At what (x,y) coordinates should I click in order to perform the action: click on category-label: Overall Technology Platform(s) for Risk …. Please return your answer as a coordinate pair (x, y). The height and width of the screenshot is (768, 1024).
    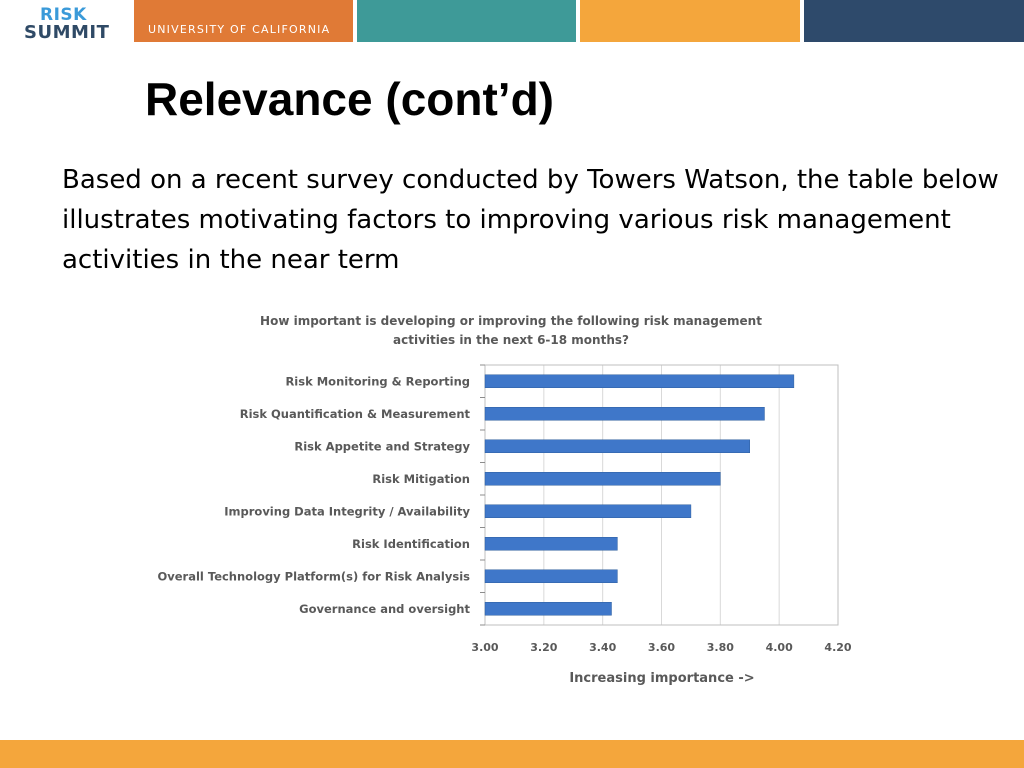
    Looking at the image, I should click on (313, 576).